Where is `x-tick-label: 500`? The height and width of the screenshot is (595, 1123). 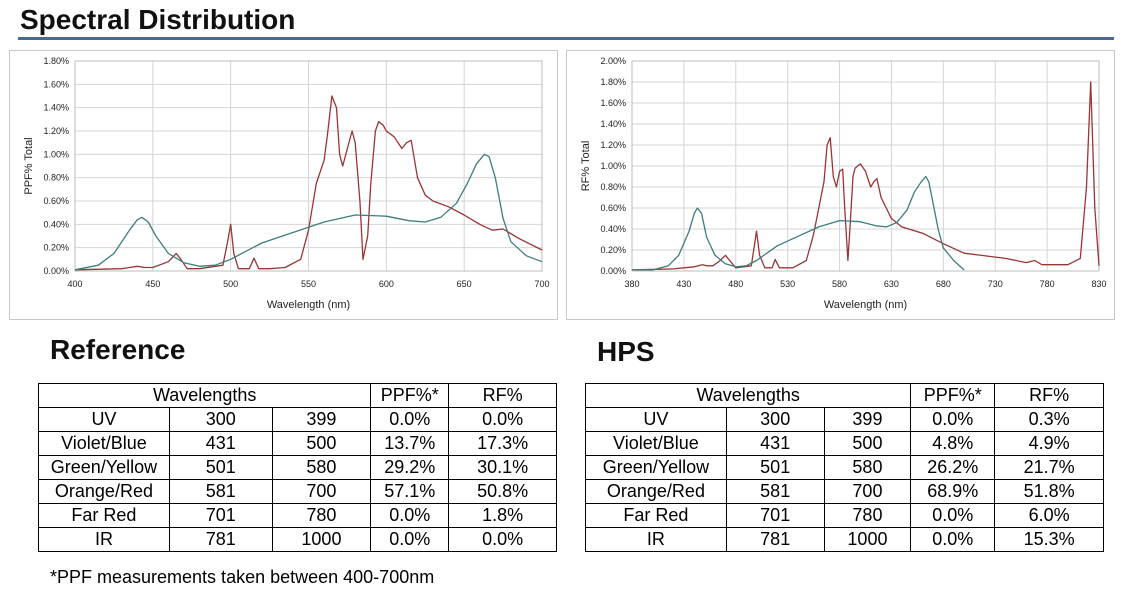
x-tick-label: 500 is located at coordinates (230, 284).